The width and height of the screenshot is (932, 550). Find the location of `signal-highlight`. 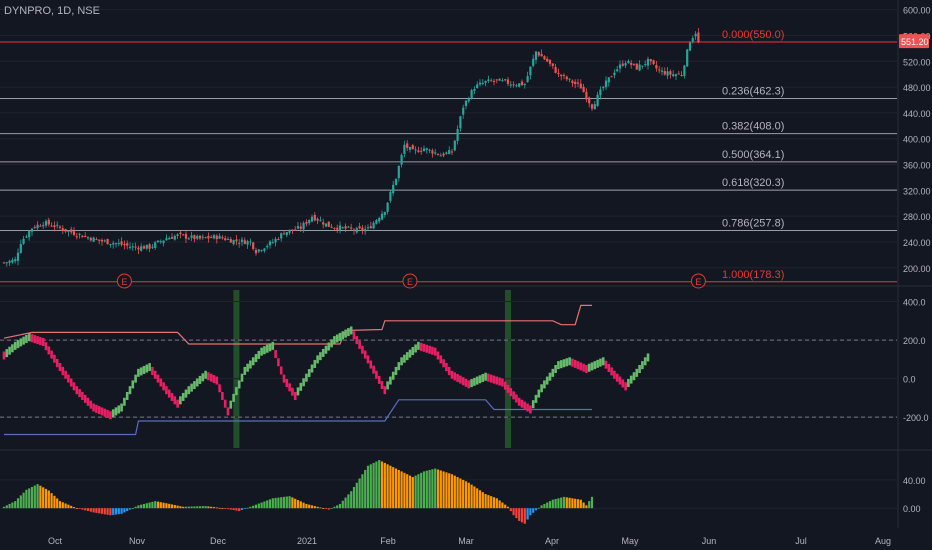

signal-highlight is located at coordinates (508, 369).